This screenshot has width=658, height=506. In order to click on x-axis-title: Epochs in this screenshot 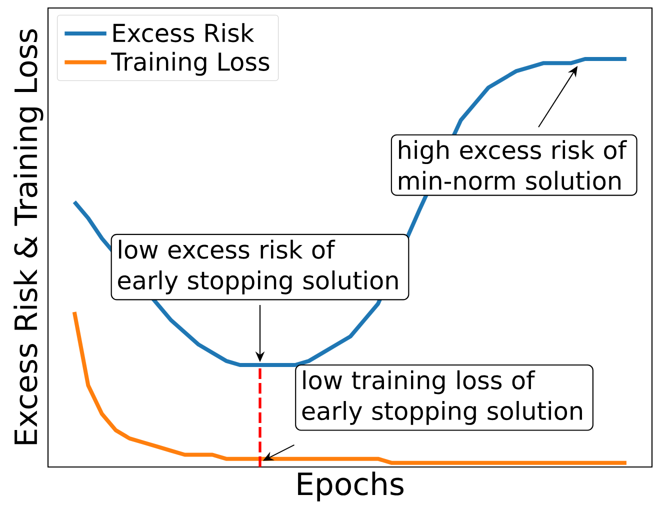, I will do `click(351, 487)`.